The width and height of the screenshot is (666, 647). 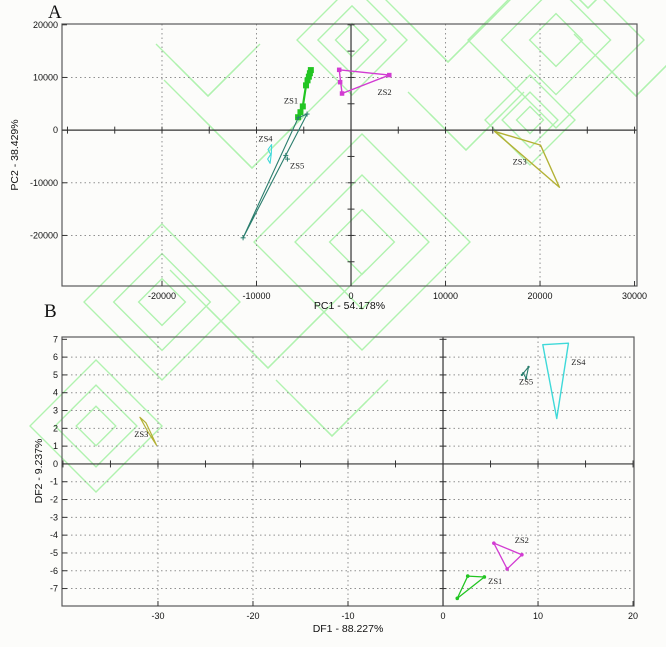 What do you see at coordinates (351, 296) in the screenshot?
I see `x-tick-label: 0` at bounding box center [351, 296].